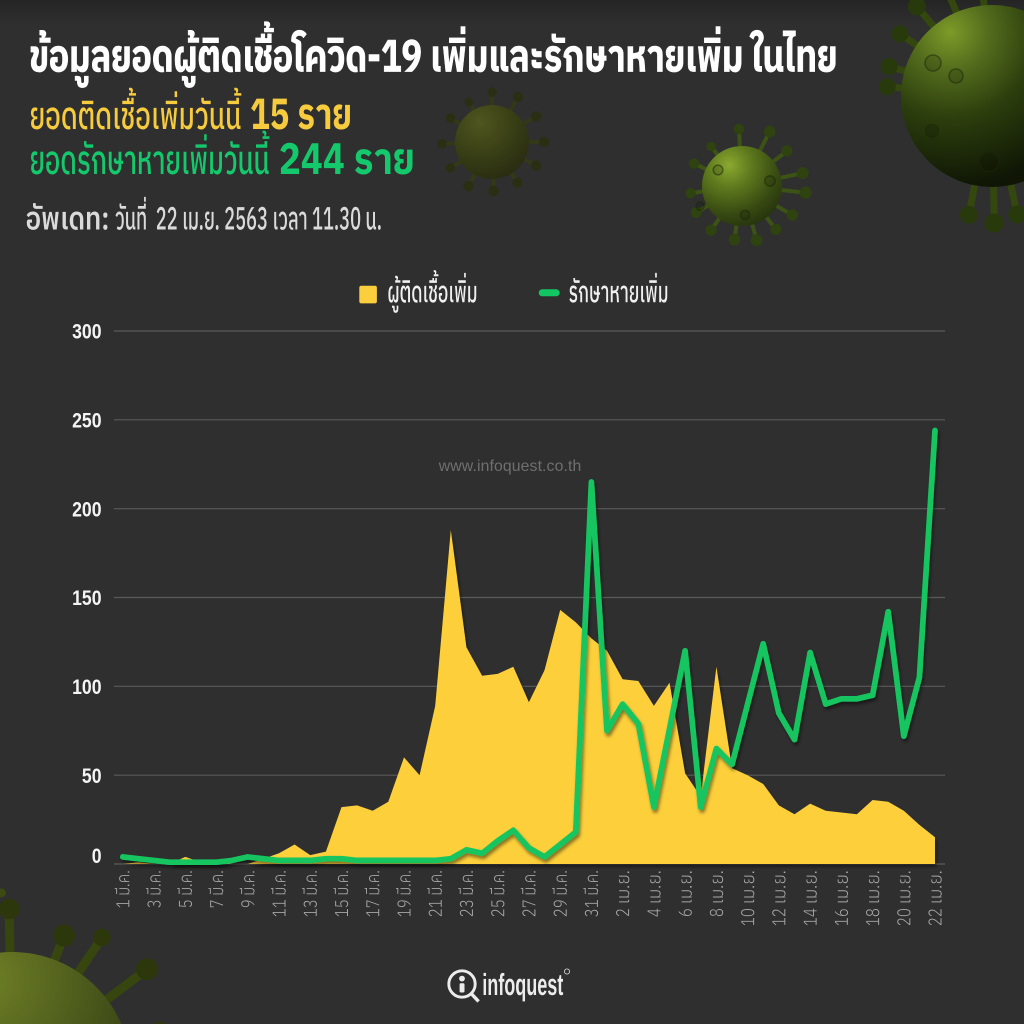  I want to click on svg-text: 100, so click(86, 687).